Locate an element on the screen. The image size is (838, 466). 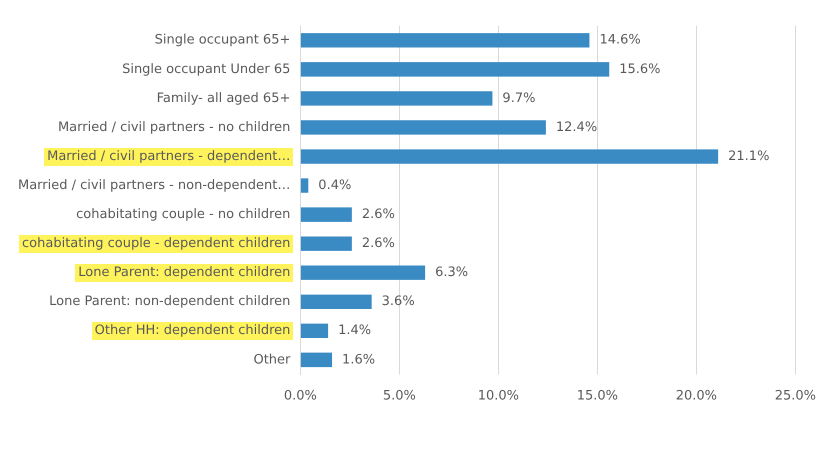
y-tick-label: Single occupant Under 65 is located at coordinates (206, 69).